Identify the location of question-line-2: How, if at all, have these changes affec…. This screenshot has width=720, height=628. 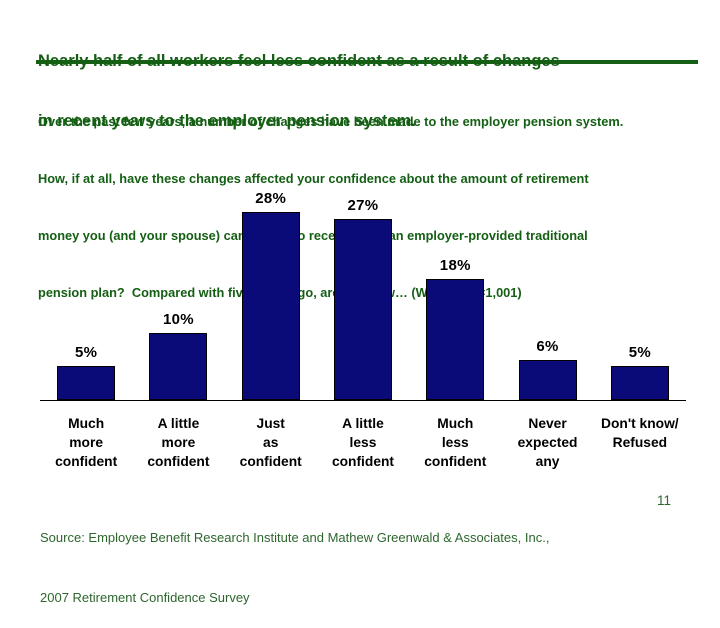
(313, 178).